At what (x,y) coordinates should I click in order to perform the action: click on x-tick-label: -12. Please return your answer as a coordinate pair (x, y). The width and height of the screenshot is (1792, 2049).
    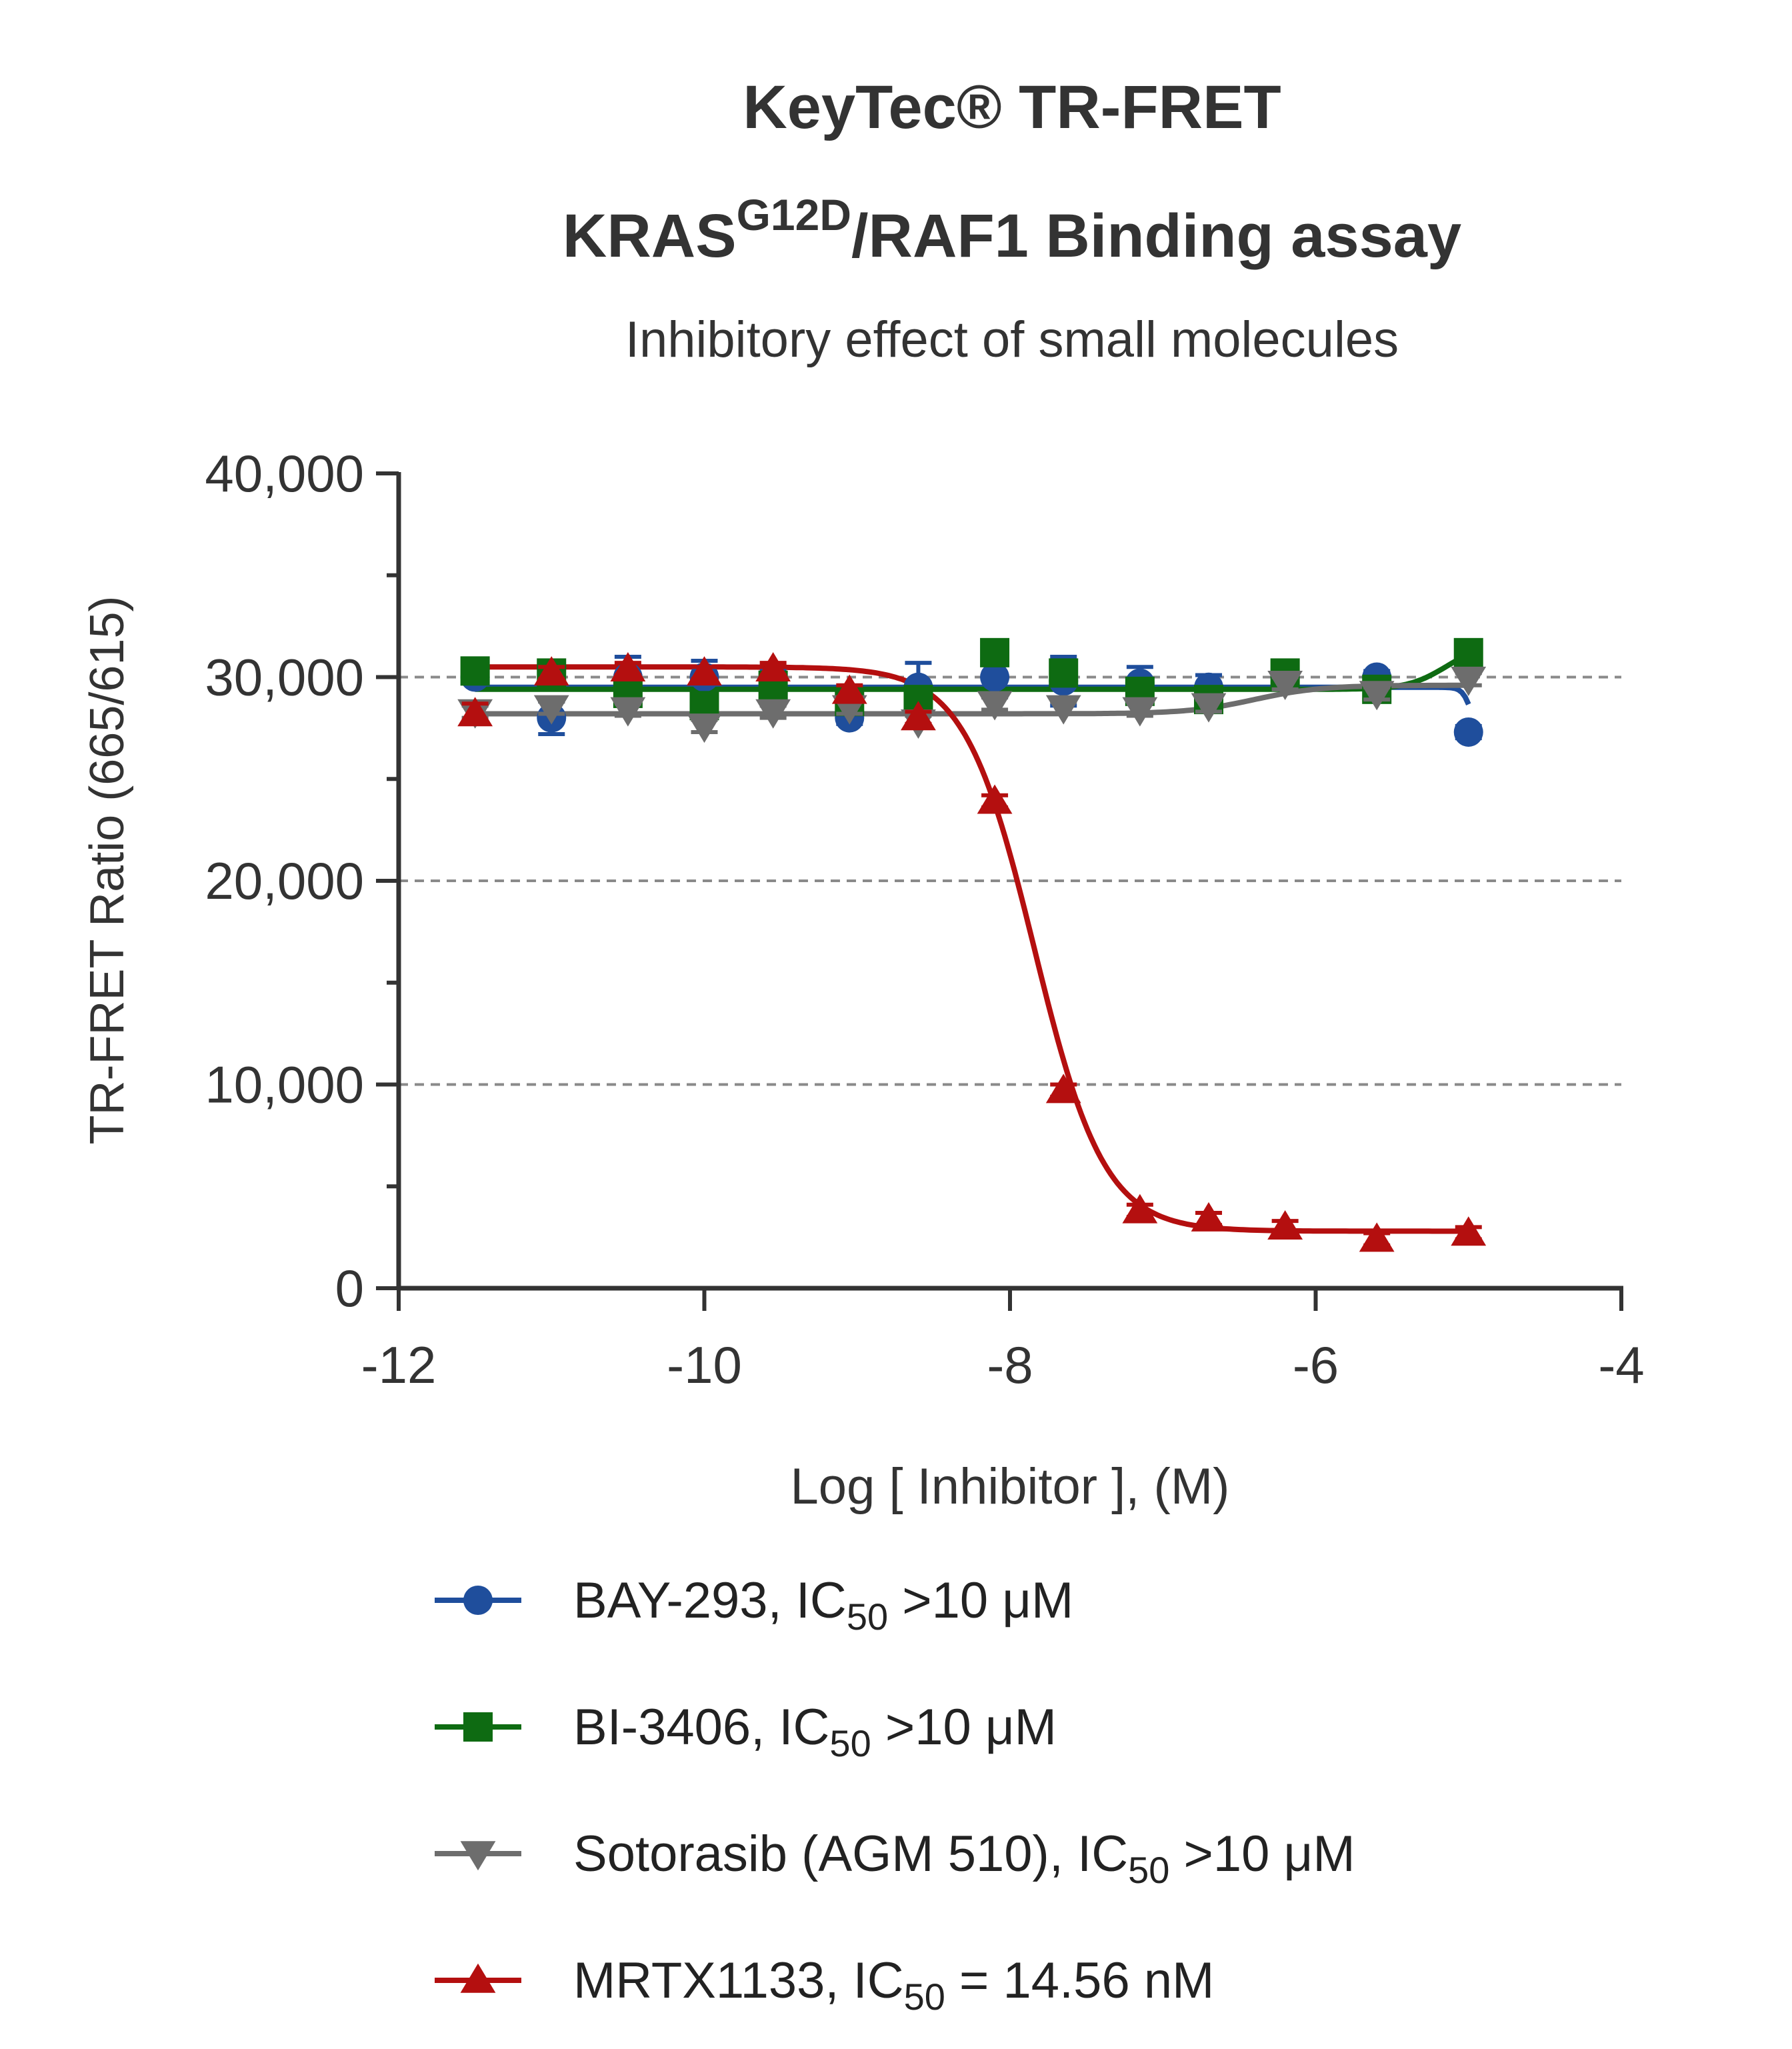
    Looking at the image, I should click on (399, 1365).